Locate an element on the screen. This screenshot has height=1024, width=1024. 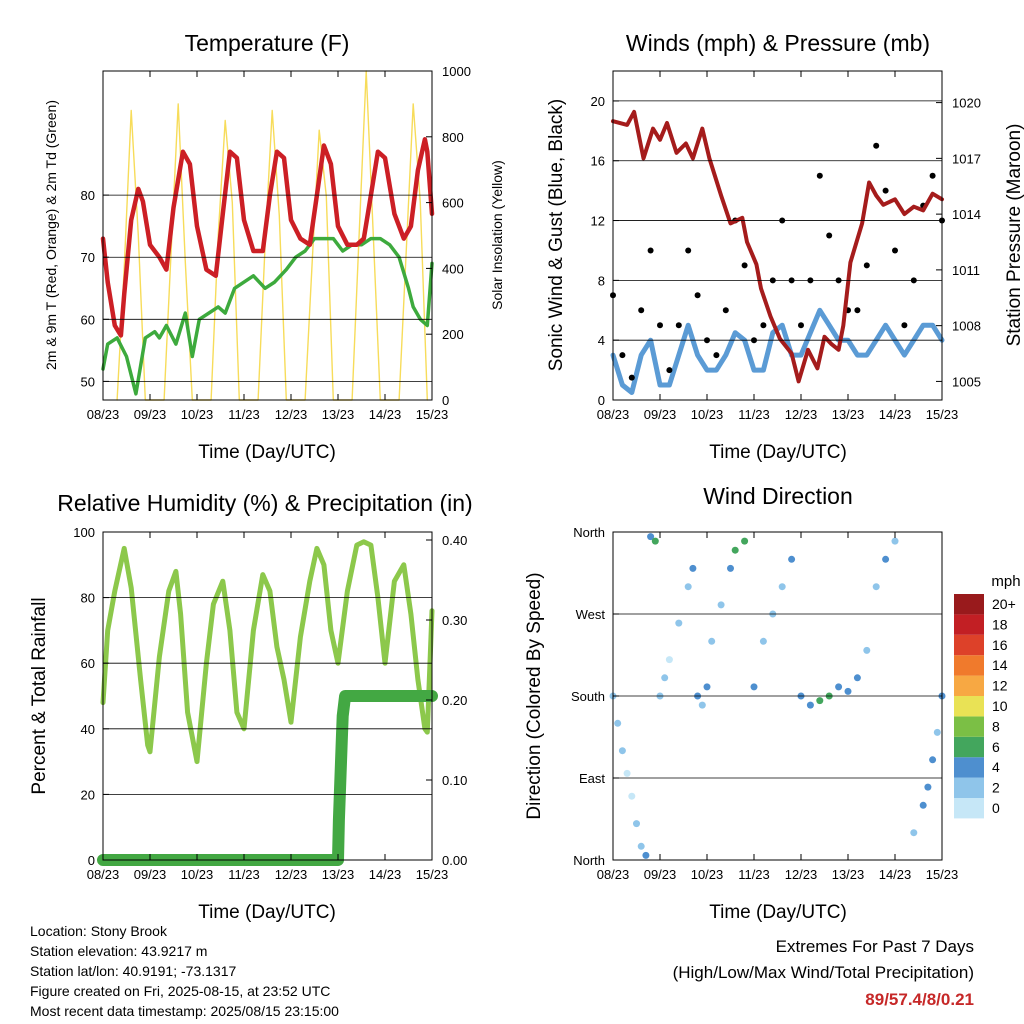
sonic-wind-line is located at coordinates (777, 351).